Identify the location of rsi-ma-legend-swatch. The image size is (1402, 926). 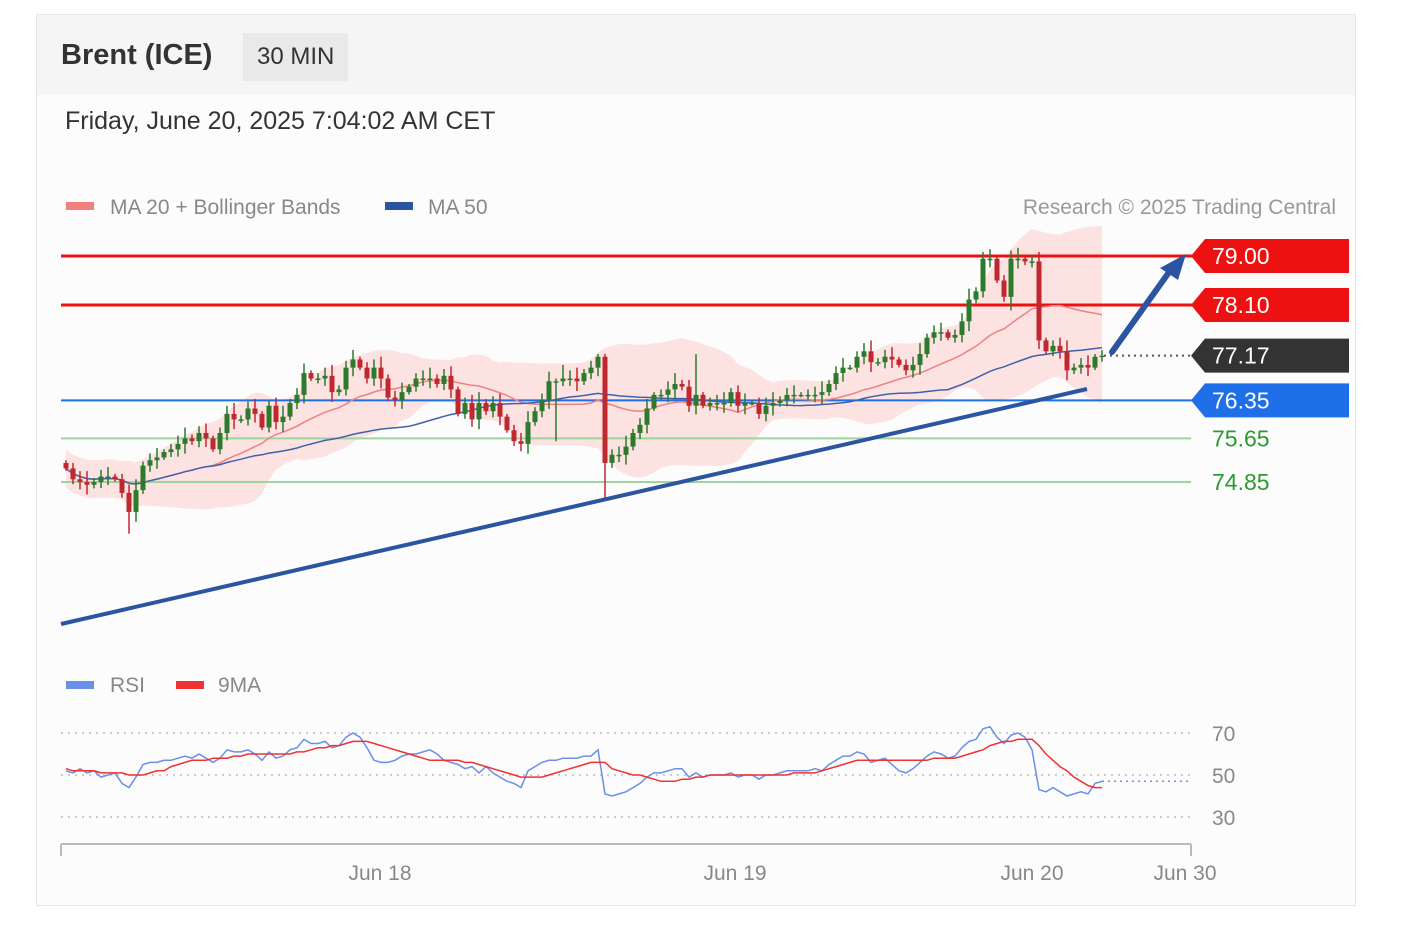
(190, 685).